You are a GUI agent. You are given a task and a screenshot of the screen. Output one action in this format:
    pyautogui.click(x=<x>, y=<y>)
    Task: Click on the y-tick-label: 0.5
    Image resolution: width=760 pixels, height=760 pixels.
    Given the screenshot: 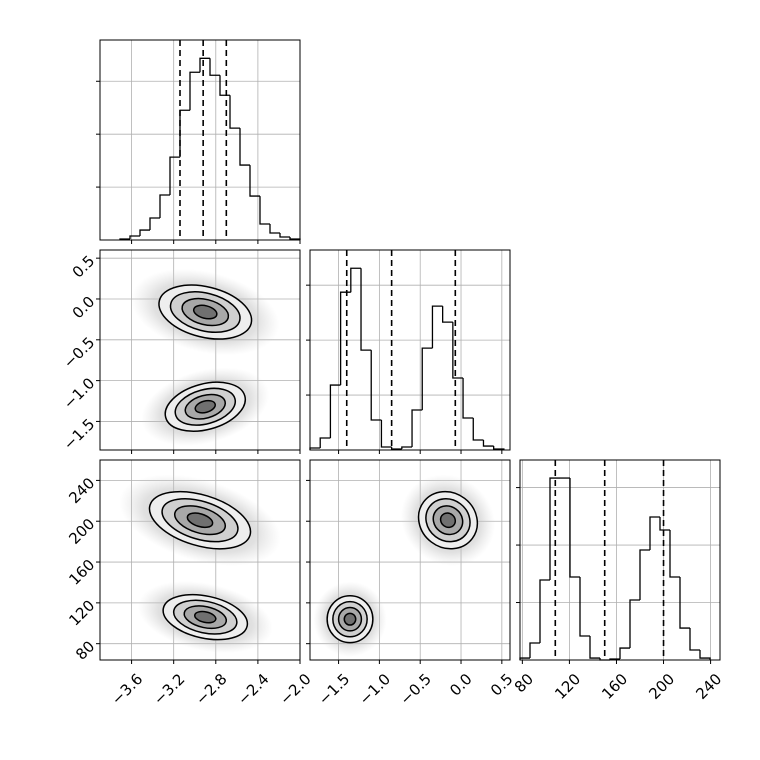 What is the action you would take?
    pyautogui.click(x=84, y=267)
    